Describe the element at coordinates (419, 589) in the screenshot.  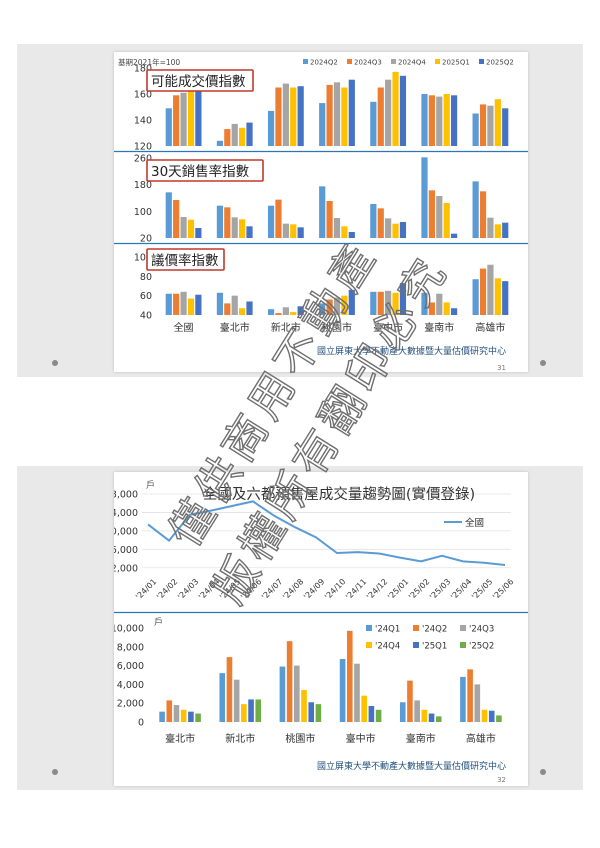
I see `x-tick-label: '25/02` at that location.